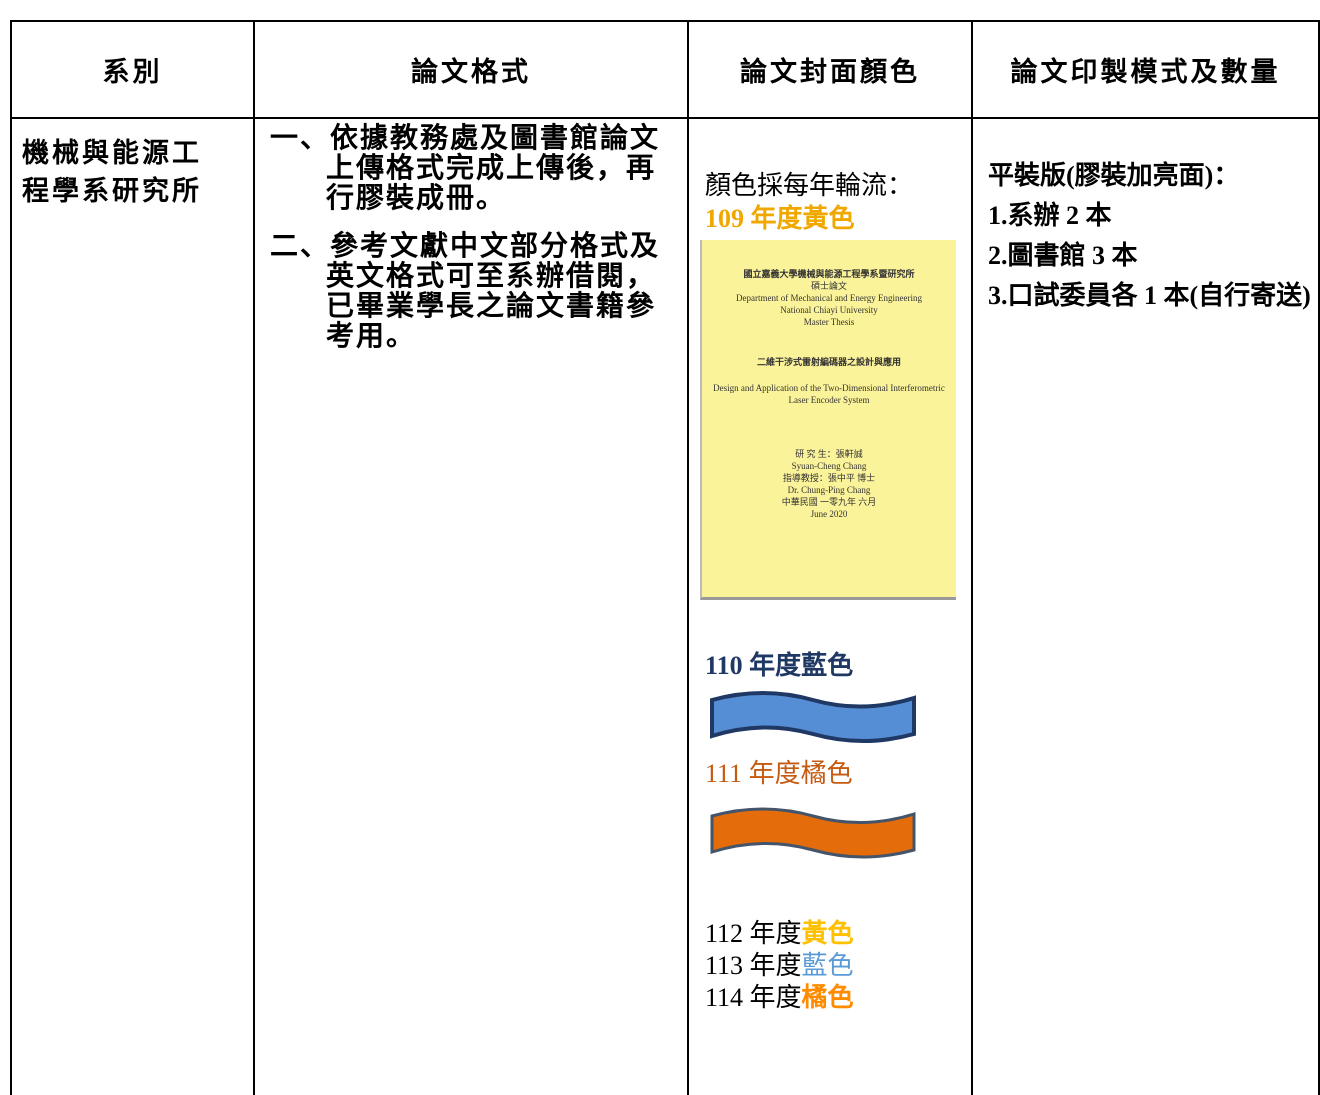  I want to click on header-cell: 系別, so click(132, 71).